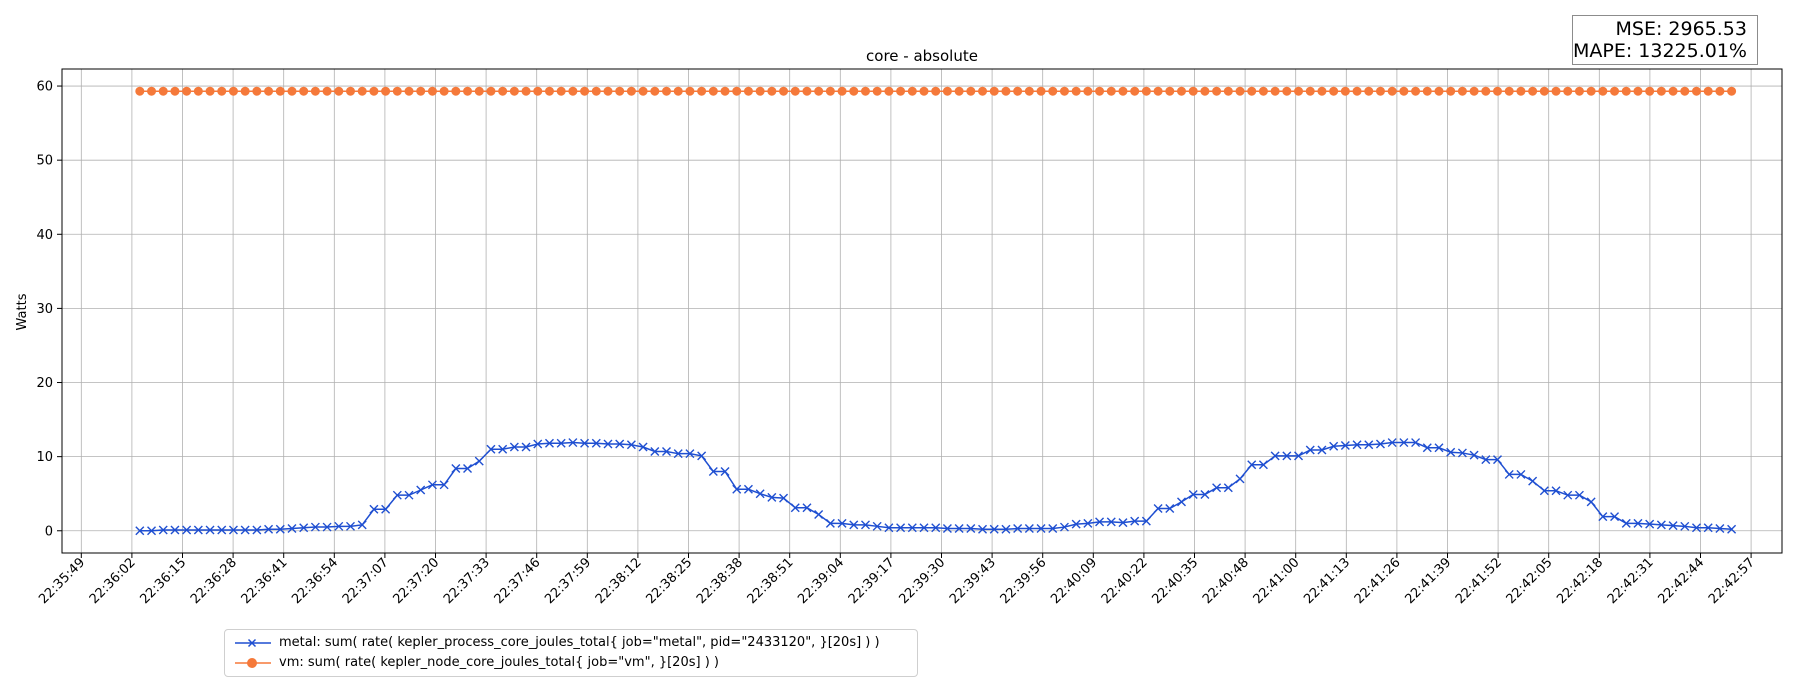 The image size is (1800, 700). What do you see at coordinates (253, 643) in the screenshot?
I see `legend-metal-swatch` at bounding box center [253, 643].